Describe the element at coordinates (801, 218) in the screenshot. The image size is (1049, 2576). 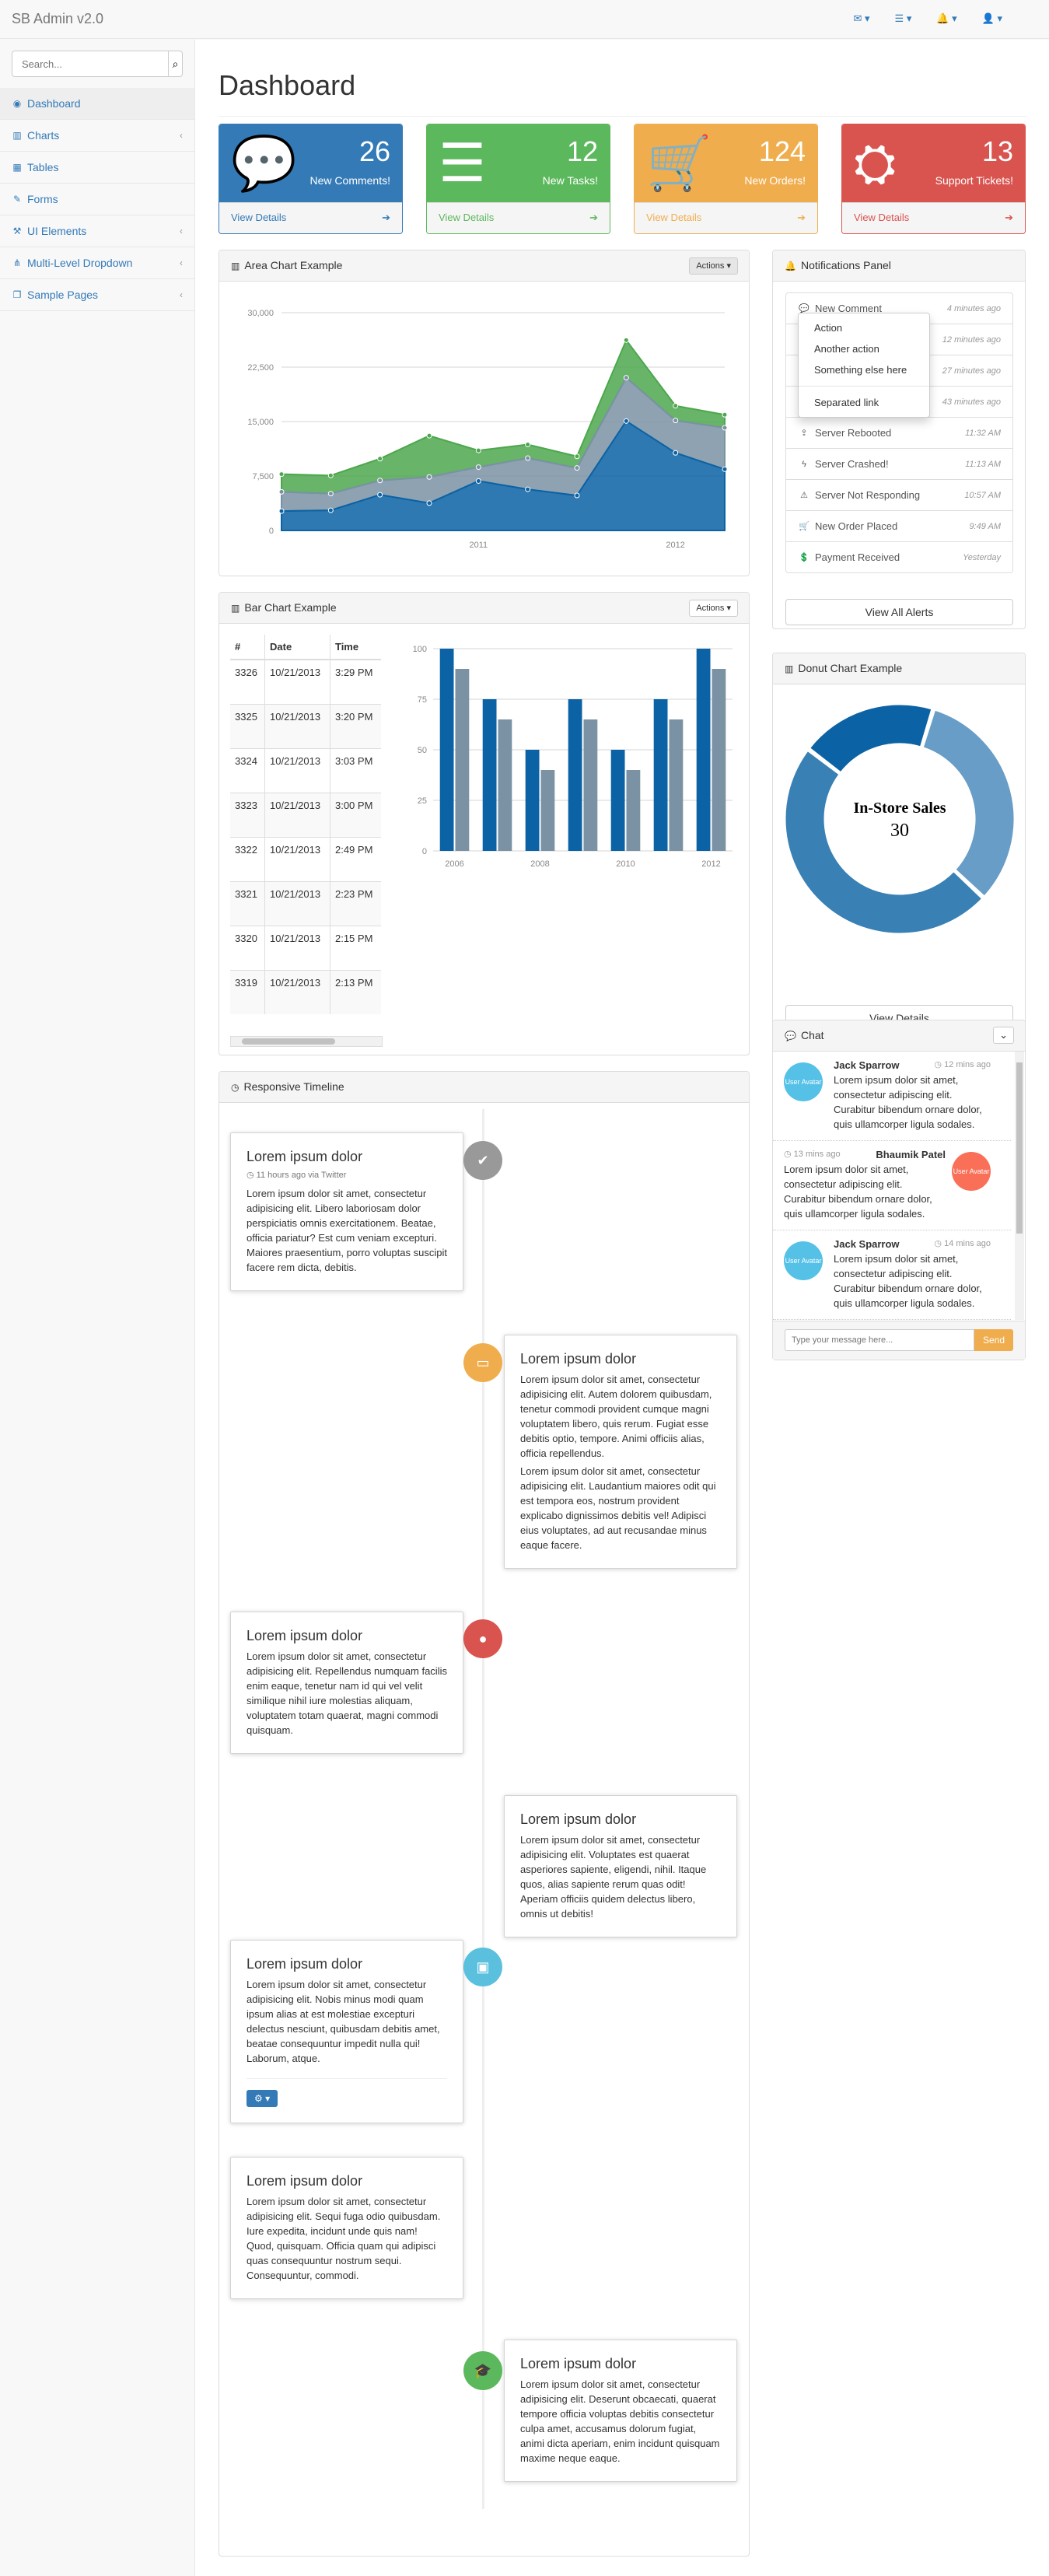
I see `arrow-circle-right-icon: ➔` at that location.